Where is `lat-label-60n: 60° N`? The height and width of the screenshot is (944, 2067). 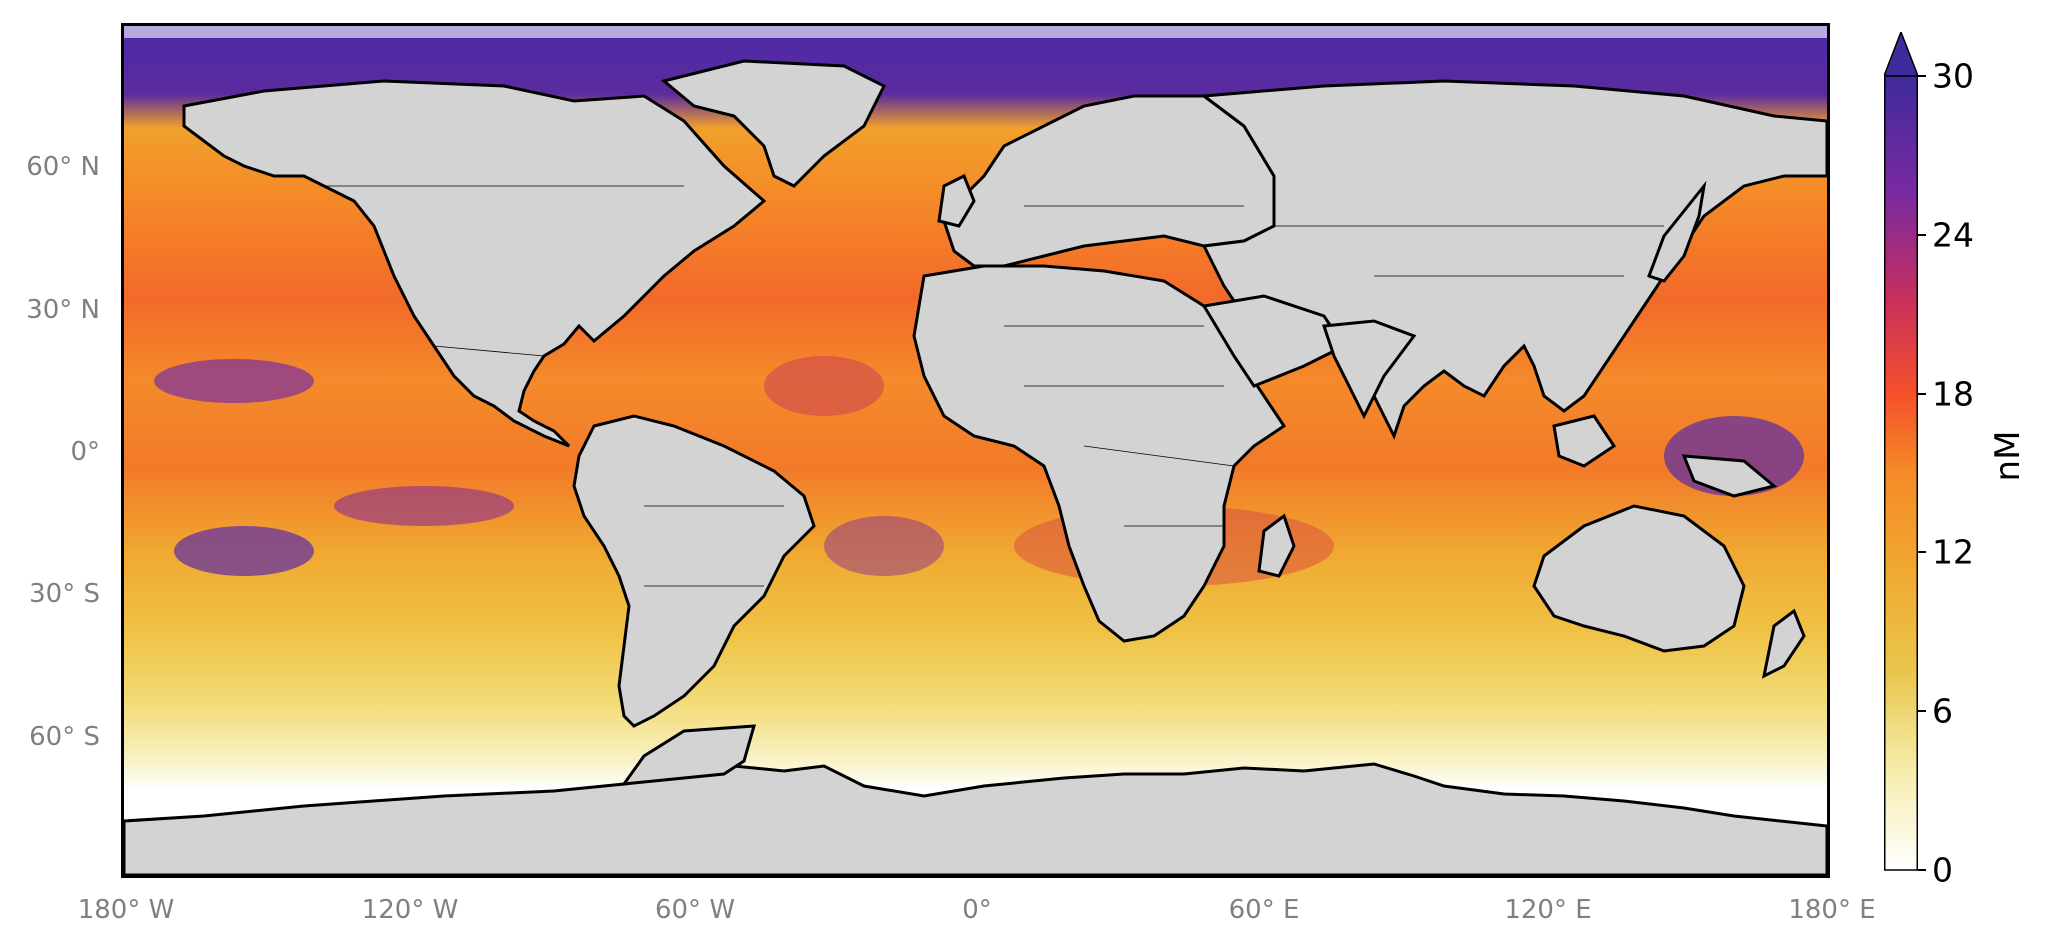 lat-label-60n: 60° N is located at coordinates (63, 167).